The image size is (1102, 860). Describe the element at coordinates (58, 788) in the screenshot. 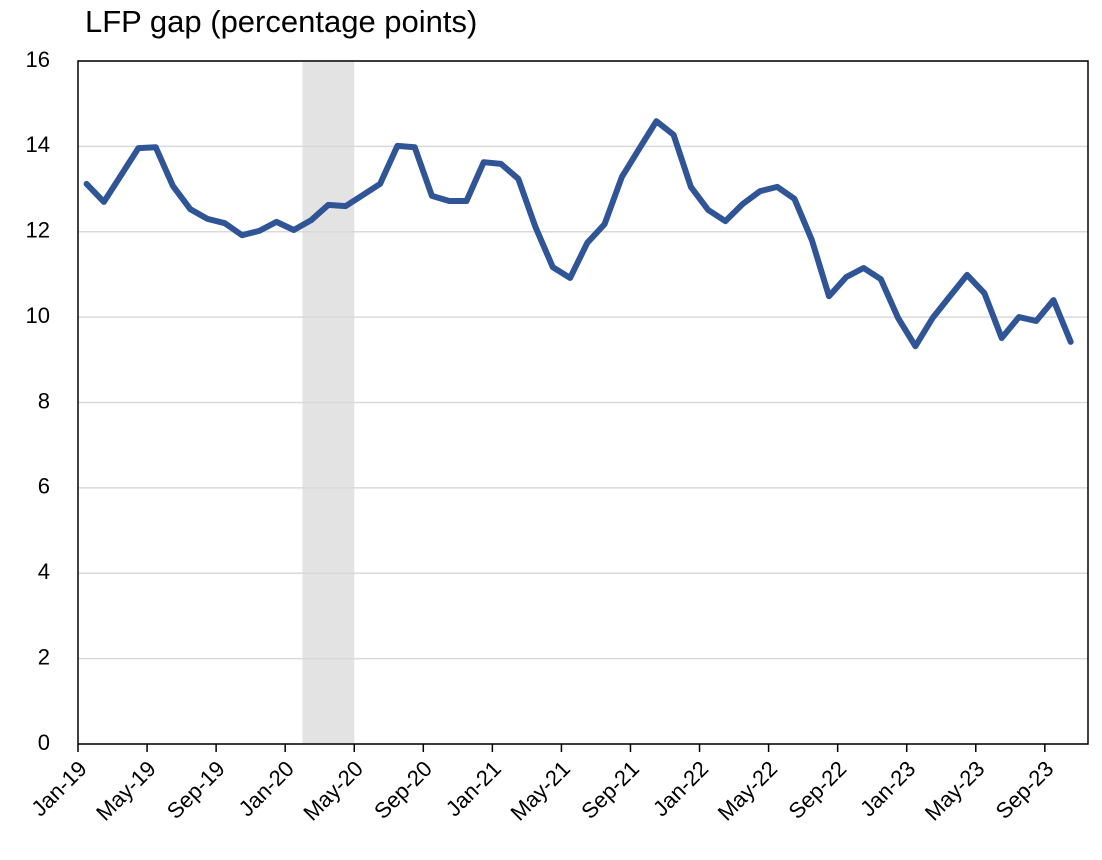

I see `x-tick-label: Jan-19` at that location.